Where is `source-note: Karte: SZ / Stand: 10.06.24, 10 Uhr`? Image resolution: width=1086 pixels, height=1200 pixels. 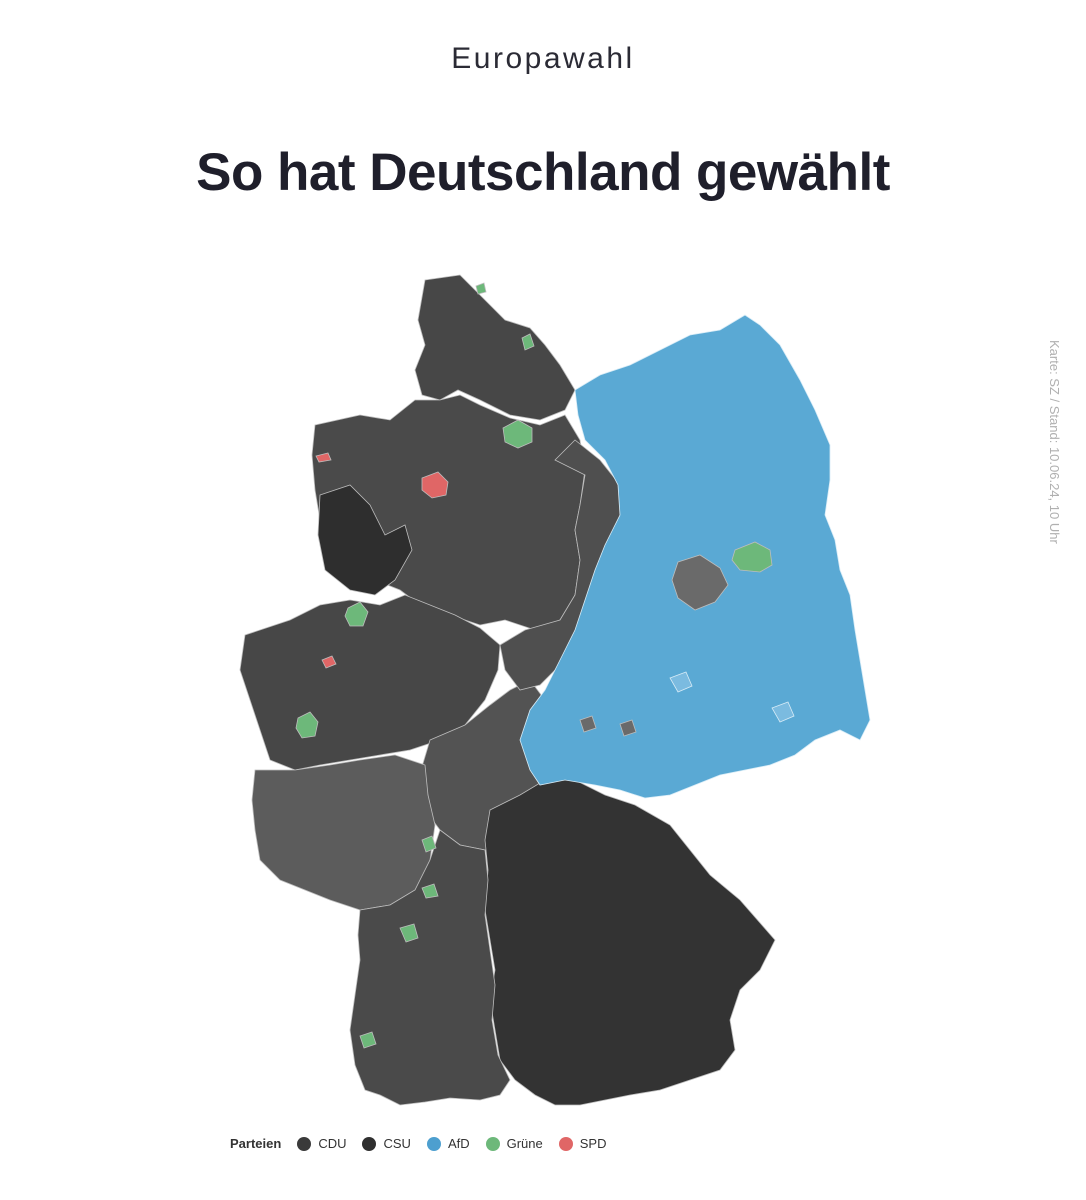
source-note: Karte: SZ / Stand: 10.06.24, 10 Uhr is located at coordinates (1054, 442).